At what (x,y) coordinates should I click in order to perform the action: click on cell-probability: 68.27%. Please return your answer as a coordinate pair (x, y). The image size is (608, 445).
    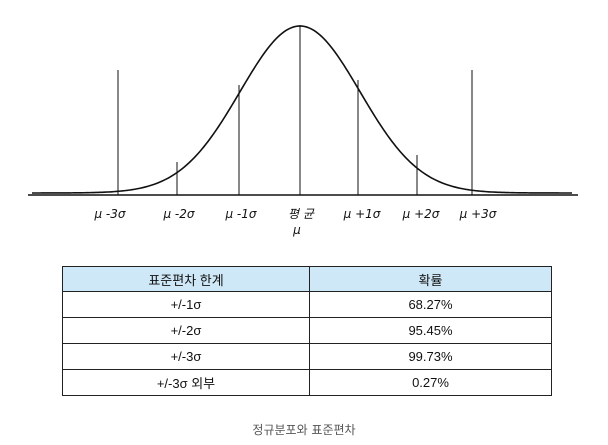
    Looking at the image, I should click on (430, 304).